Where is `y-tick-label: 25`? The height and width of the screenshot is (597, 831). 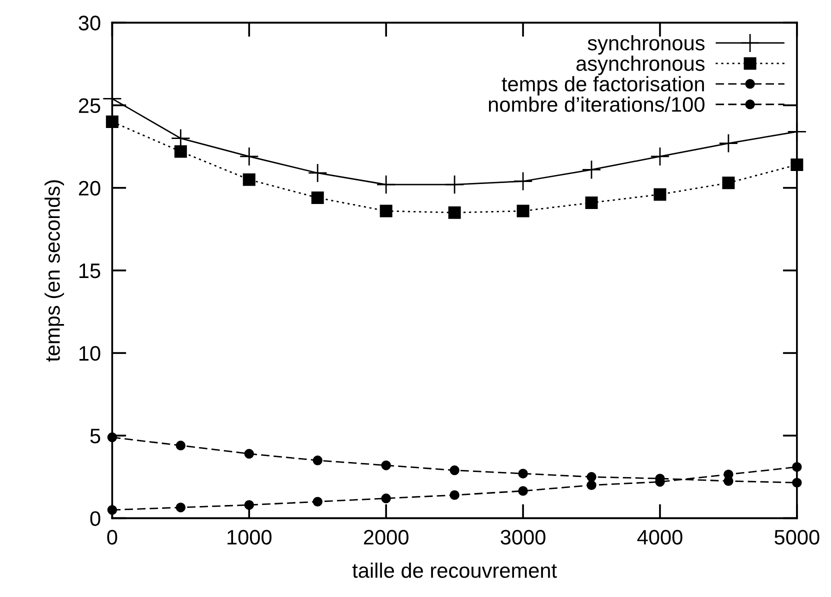
y-tick-label: 25 is located at coordinates (89, 106).